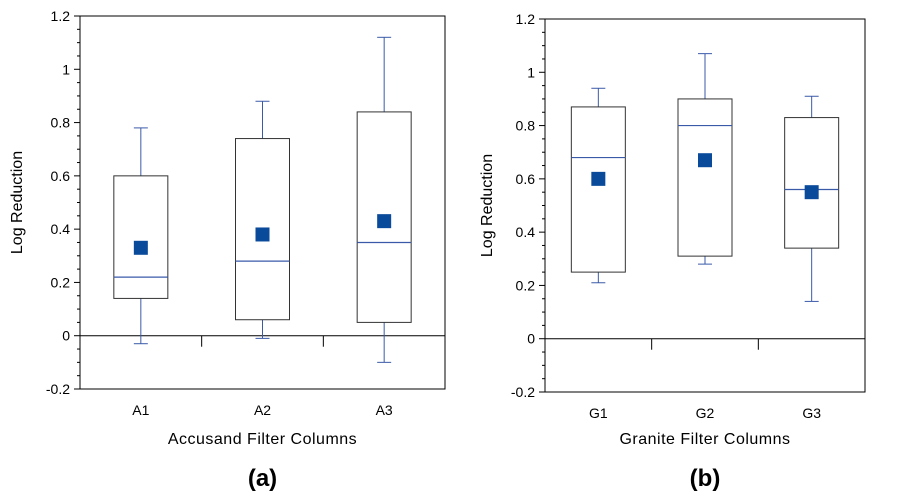 The height and width of the screenshot is (495, 910). What do you see at coordinates (811, 413) in the screenshot?
I see `x-tick-label-g3: G3` at bounding box center [811, 413].